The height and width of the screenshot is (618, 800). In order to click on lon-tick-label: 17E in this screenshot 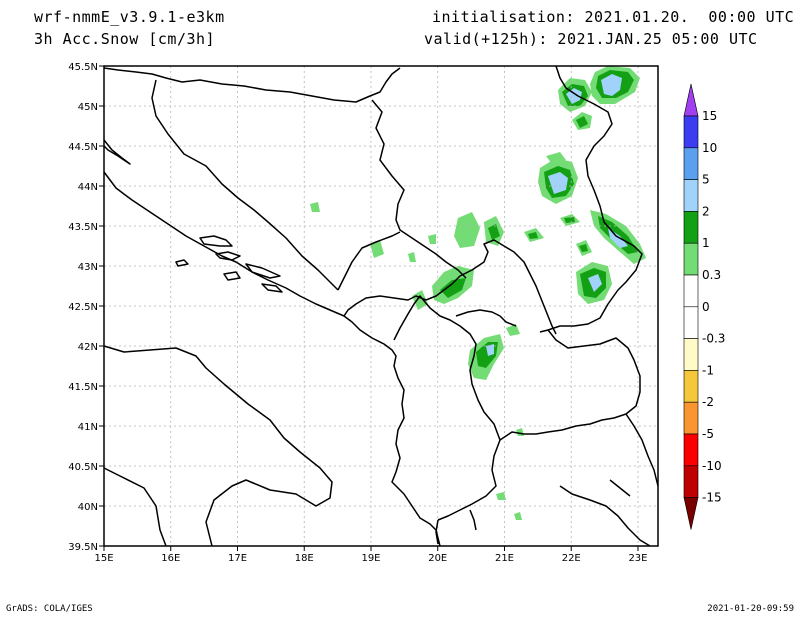, I will do `click(237, 558)`.